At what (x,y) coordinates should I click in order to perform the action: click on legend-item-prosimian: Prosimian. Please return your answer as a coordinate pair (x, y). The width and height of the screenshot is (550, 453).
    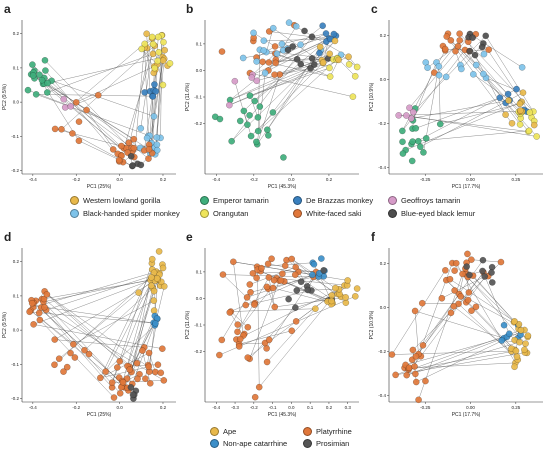
    Looking at the image, I should click on (326, 443).